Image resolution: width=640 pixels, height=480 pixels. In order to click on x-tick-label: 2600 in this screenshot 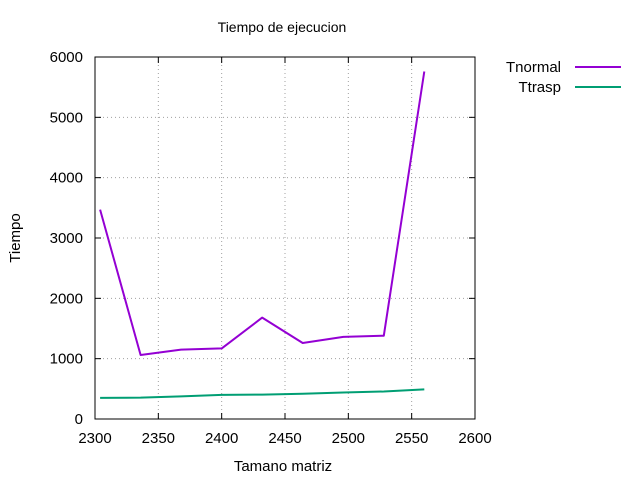, I will do `click(474, 438)`.